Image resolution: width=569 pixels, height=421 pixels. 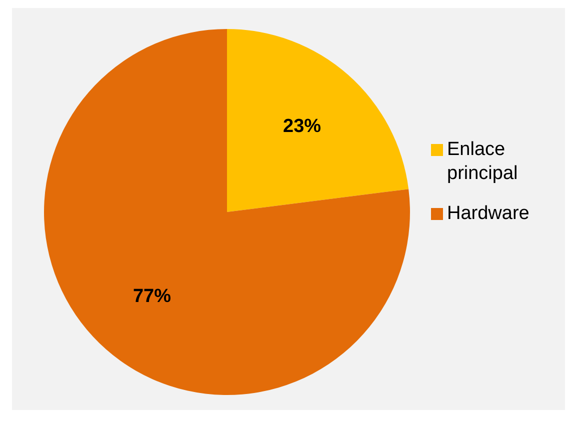 What do you see at coordinates (152, 297) in the screenshot?
I see `data-label: 77%` at bounding box center [152, 297].